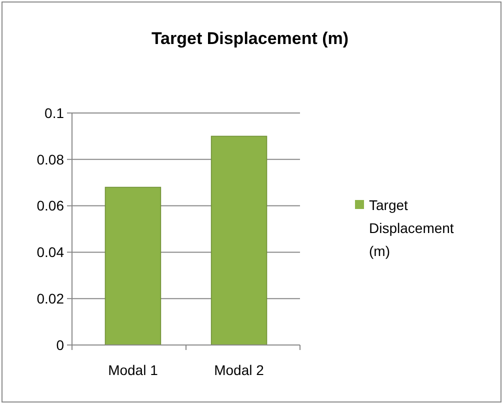  Describe the element at coordinates (60, 344) in the screenshot. I see `y-tick-label: 0` at that location.